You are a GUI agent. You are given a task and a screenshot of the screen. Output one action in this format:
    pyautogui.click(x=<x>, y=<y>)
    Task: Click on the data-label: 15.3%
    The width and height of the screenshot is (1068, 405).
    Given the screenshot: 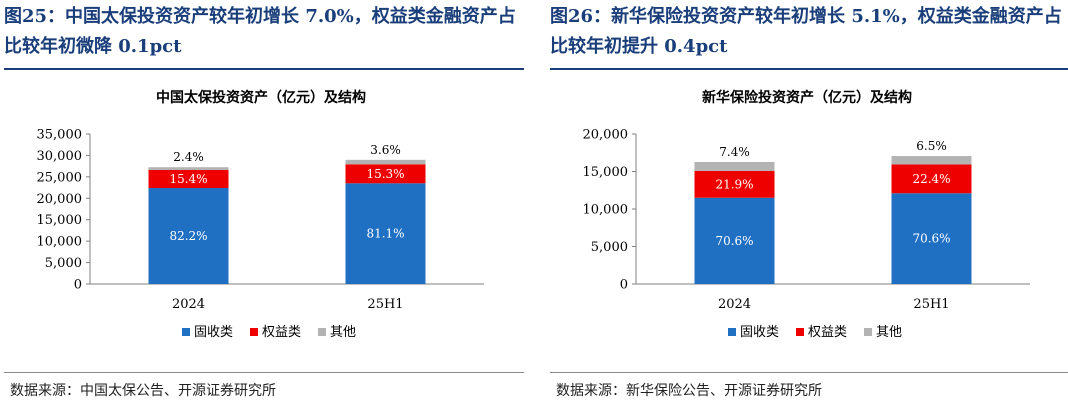 What is the action you would take?
    pyautogui.click(x=385, y=174)
    